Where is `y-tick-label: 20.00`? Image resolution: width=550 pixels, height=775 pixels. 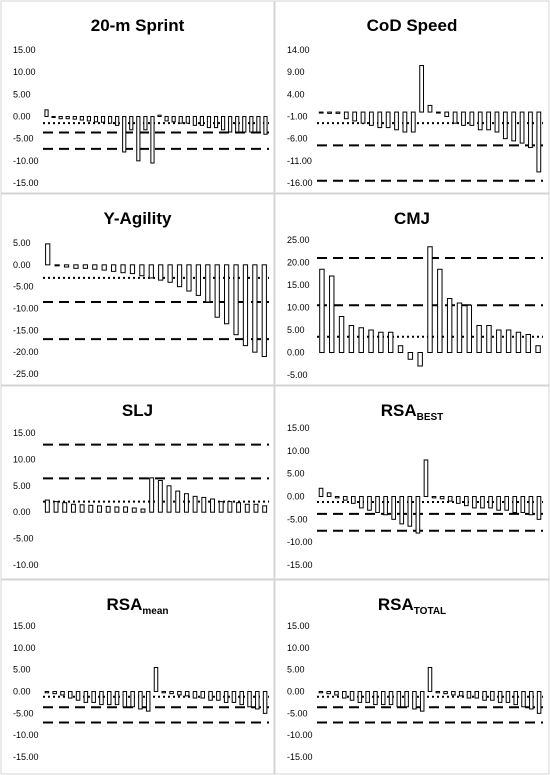 y-tick-label: 20.00 is located at coordinates (298, 263).